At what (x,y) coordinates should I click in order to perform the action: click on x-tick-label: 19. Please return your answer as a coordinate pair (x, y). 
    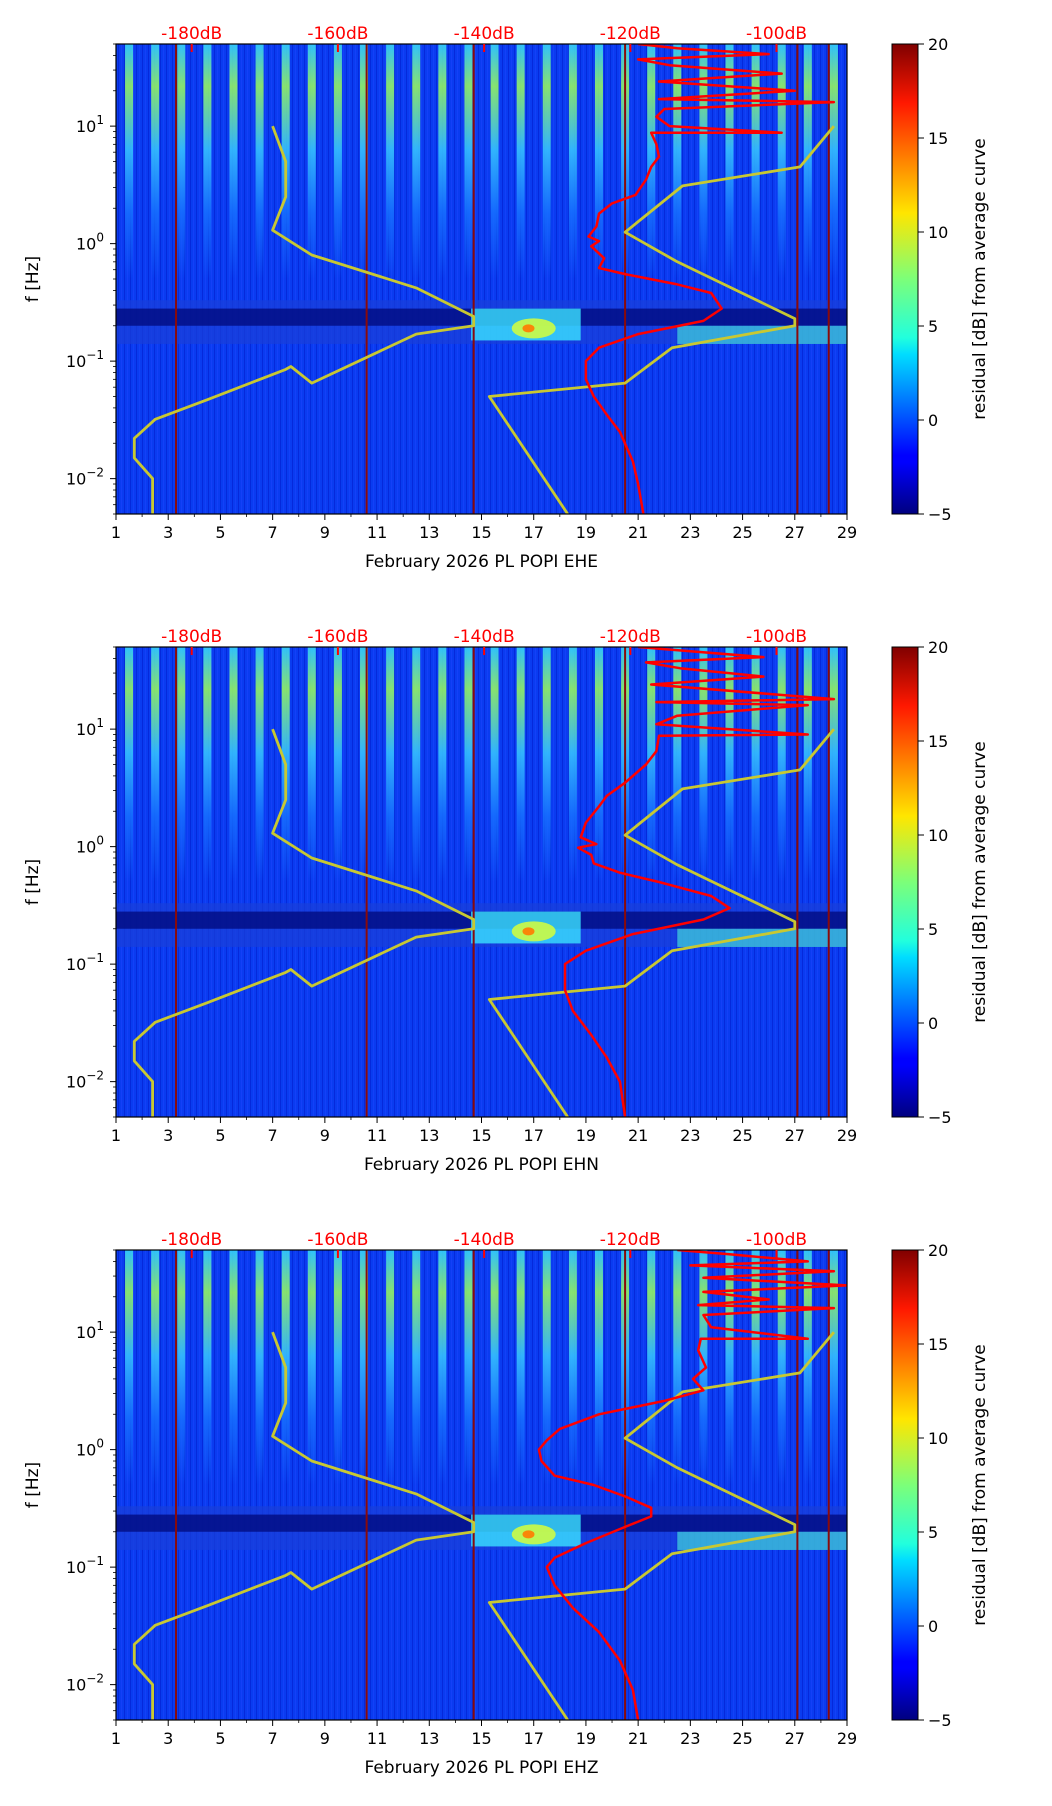
    Looking at the image, I should click on (586, 1738).